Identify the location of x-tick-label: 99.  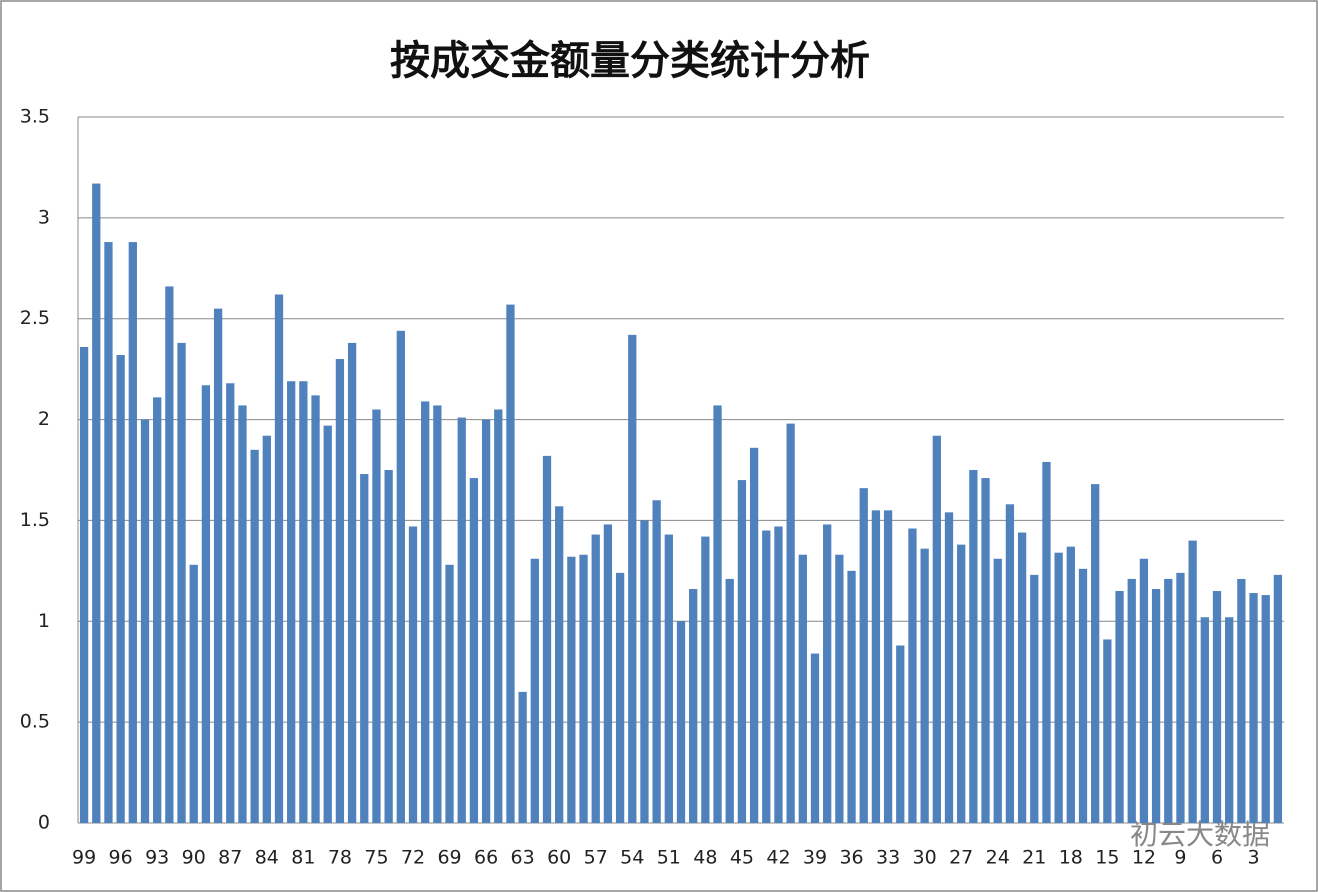
(84, 858).